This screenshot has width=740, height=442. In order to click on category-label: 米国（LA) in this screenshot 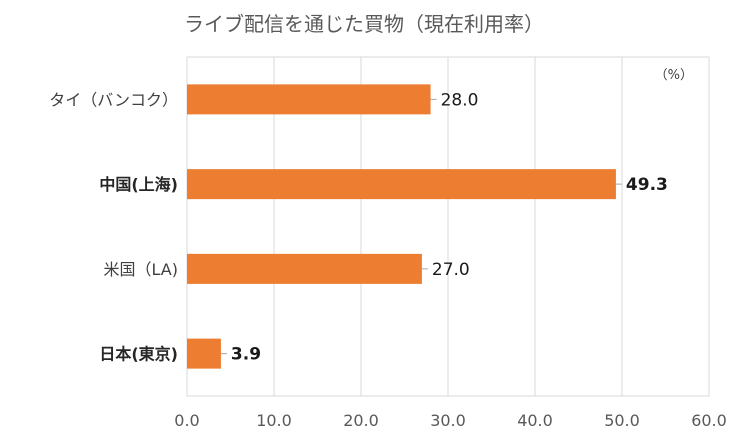, I will do `click(141, 269)`.